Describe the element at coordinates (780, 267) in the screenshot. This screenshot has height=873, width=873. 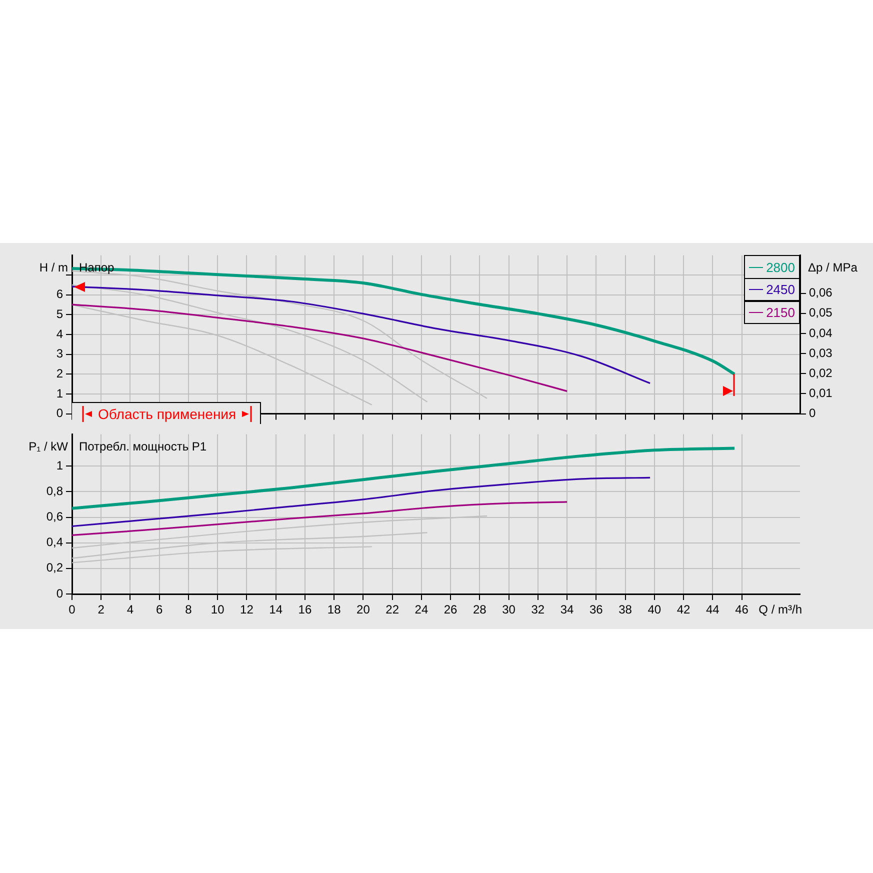
I see `legend-label: 2800` at that location.